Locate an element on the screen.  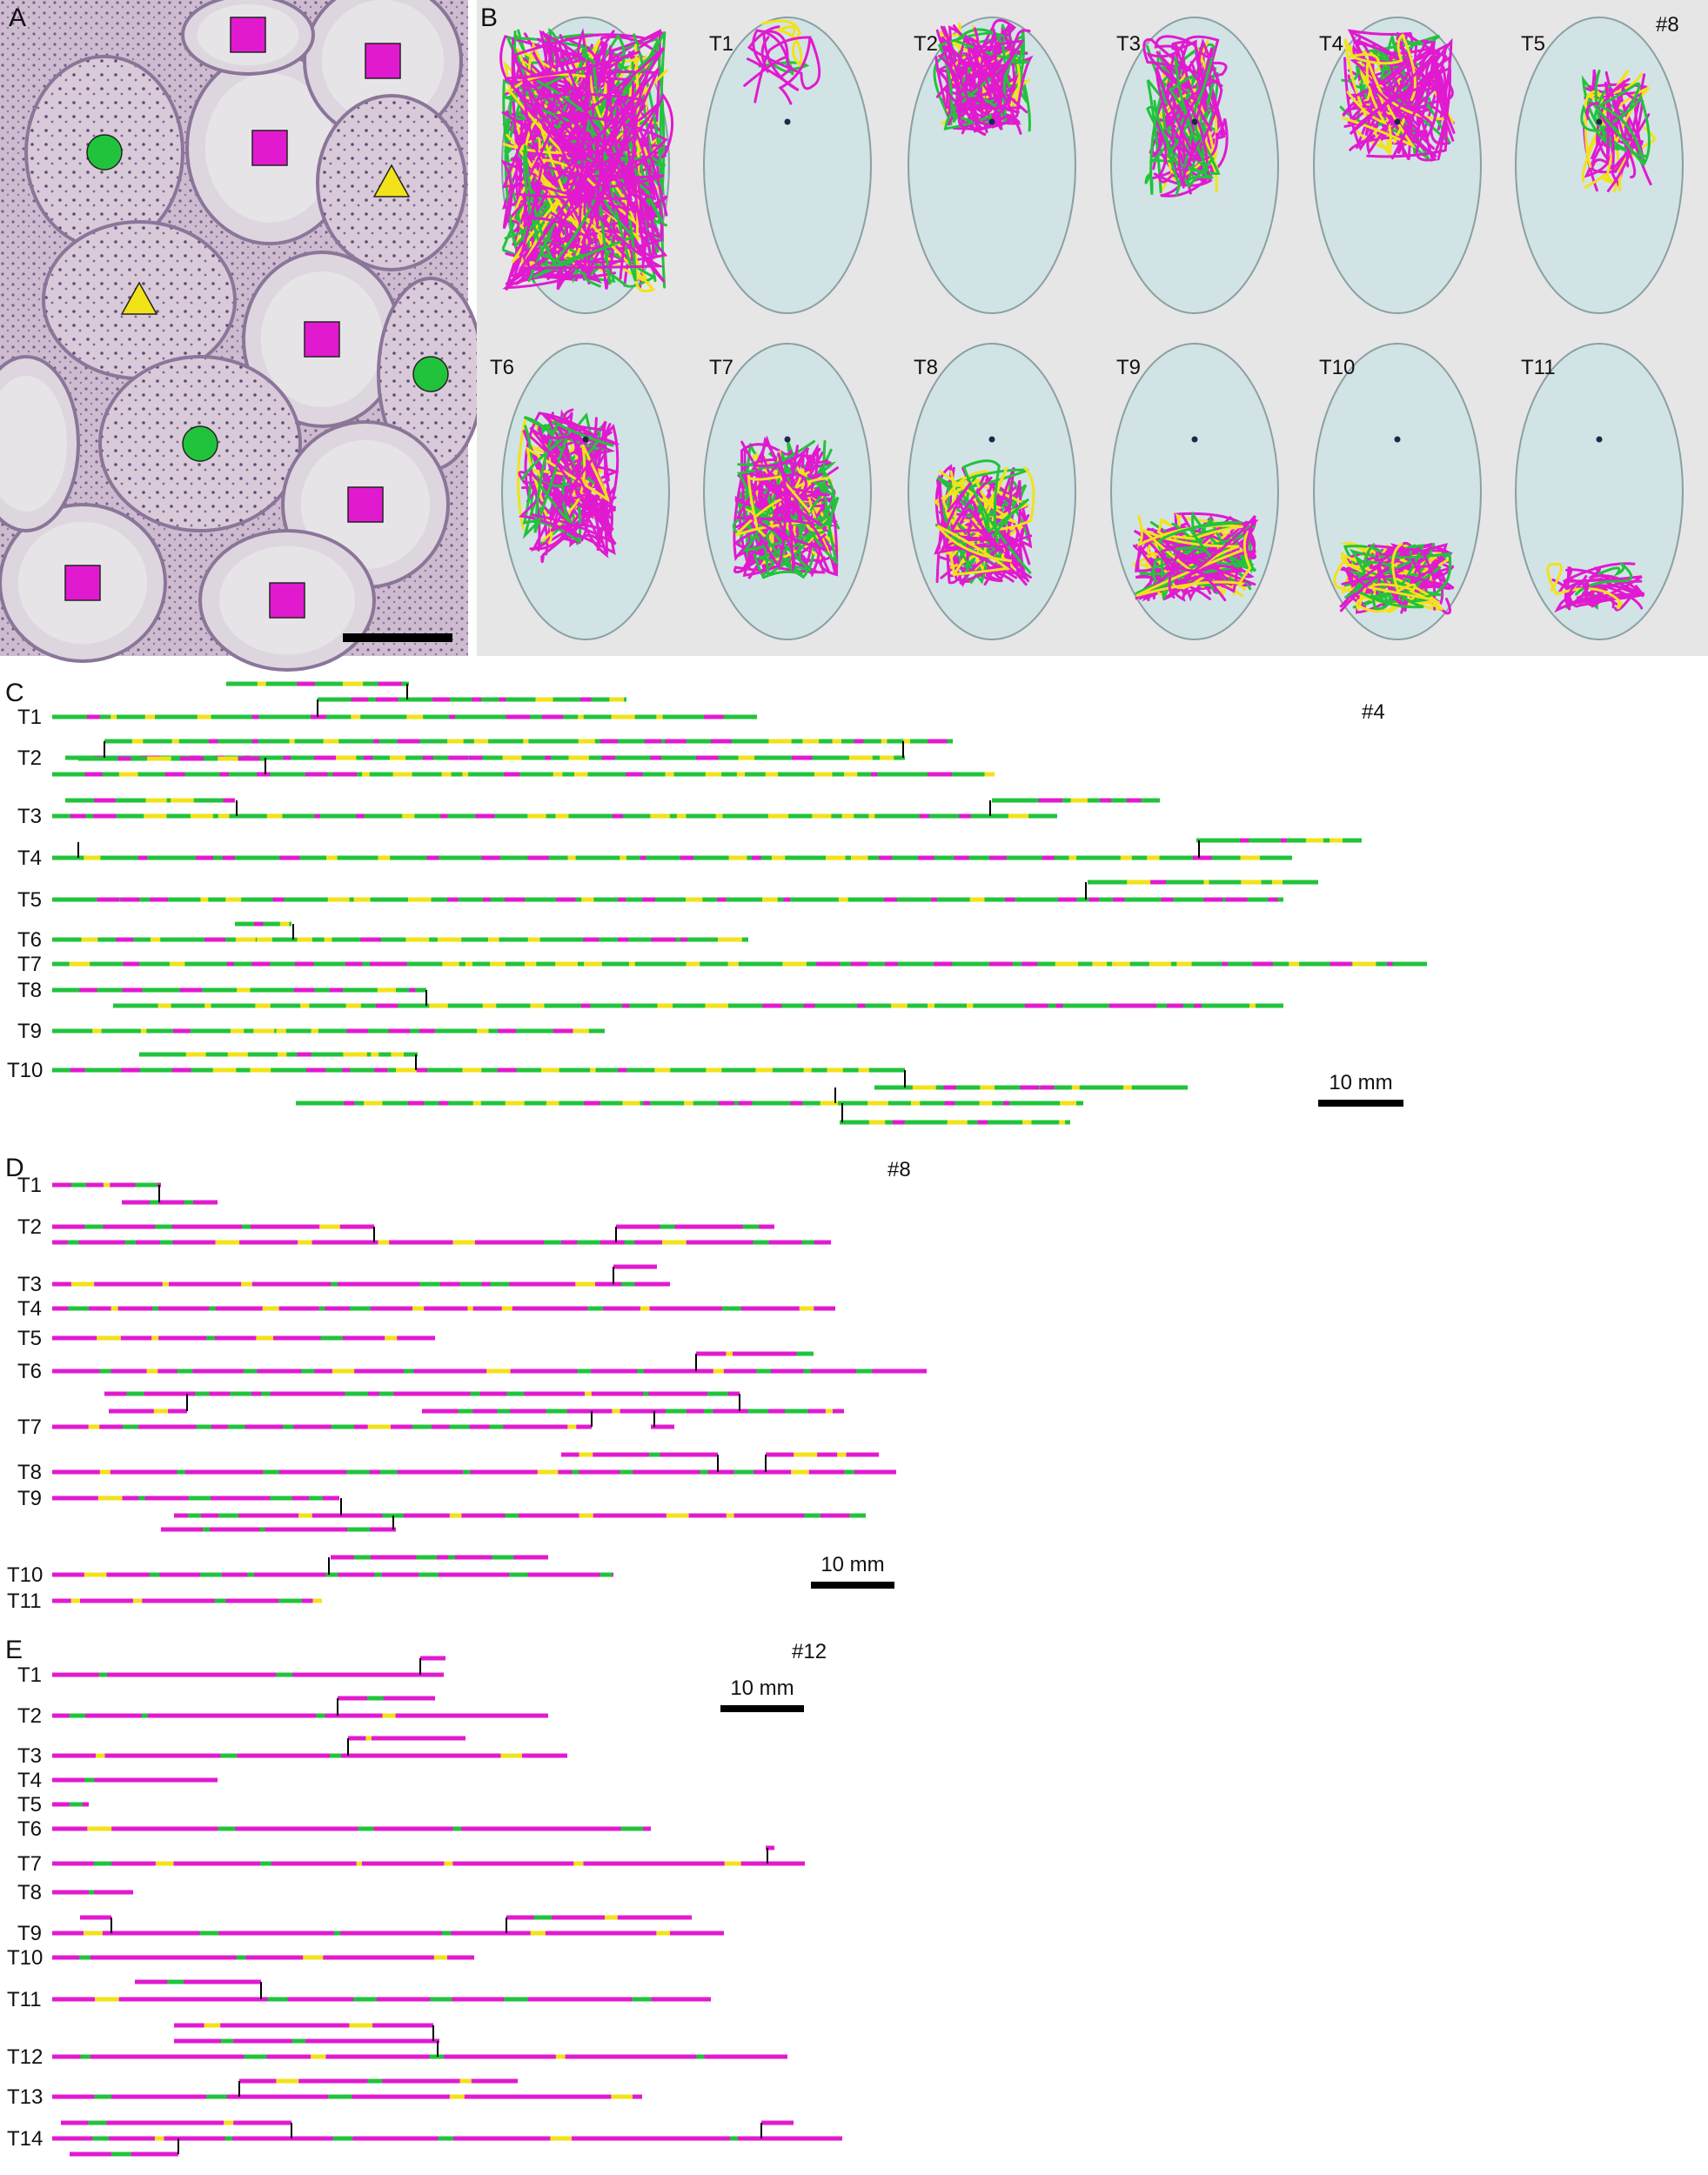
specimen-label-b: #8 is located at coordinates (1668, 25).